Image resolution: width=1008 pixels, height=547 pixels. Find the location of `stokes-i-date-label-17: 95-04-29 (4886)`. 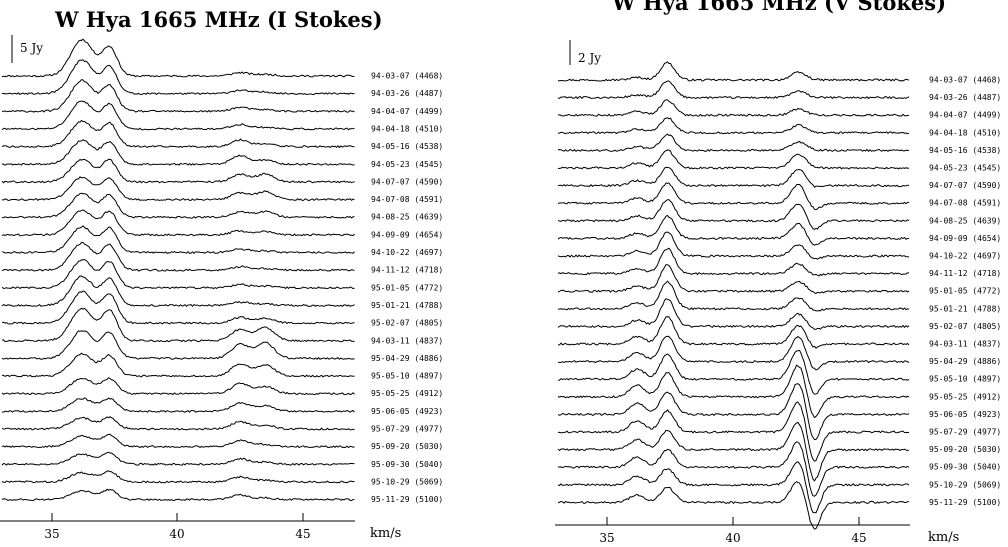

stokes-i-date-label-17: 95-04-29 (4886) is located at coordinates (407, 358).